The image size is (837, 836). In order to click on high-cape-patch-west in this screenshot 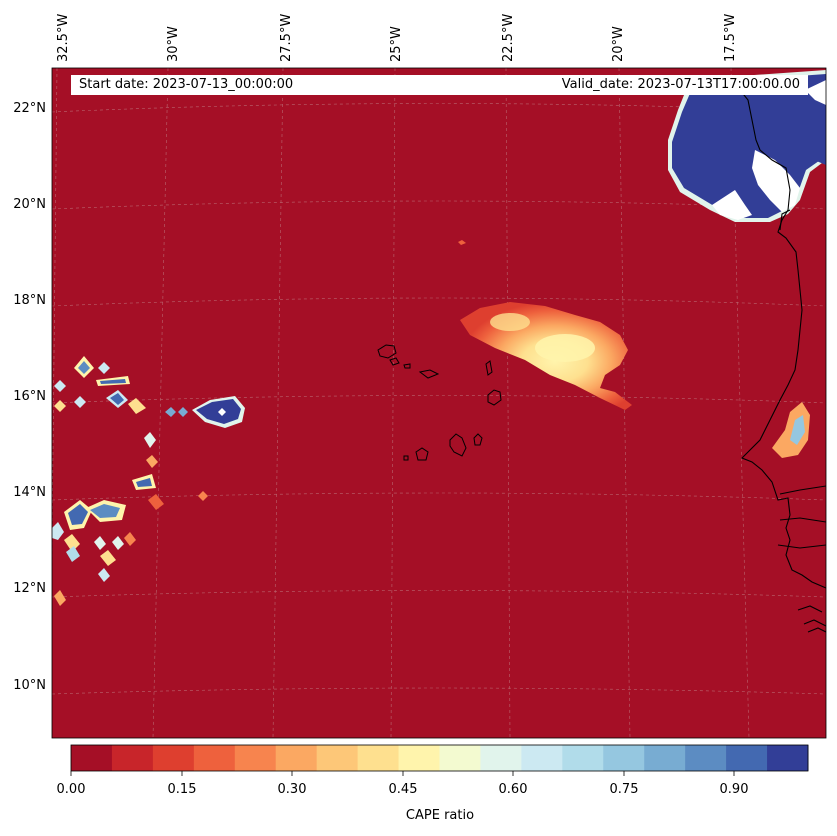, I will do `click(205, 412)`.